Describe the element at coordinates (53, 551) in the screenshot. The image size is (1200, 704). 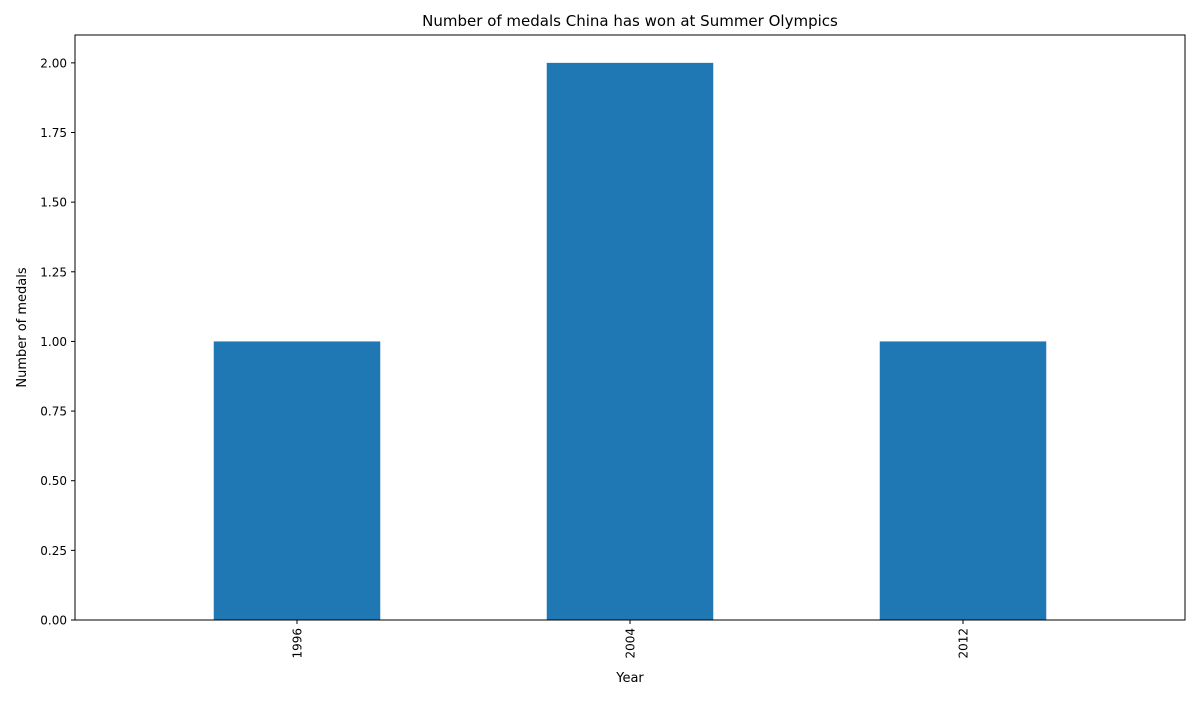
I see `y-tick-label: 0.25` at that location.